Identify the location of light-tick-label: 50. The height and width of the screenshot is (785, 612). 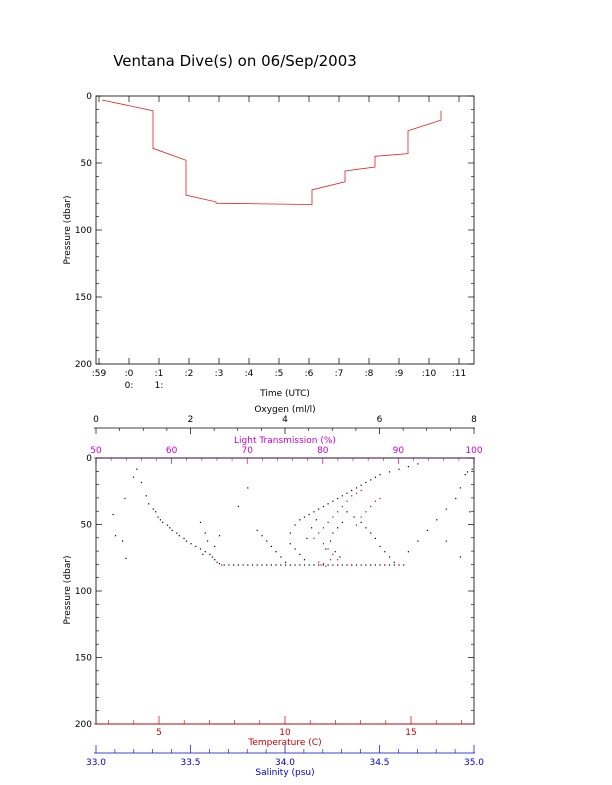
(96, 451).